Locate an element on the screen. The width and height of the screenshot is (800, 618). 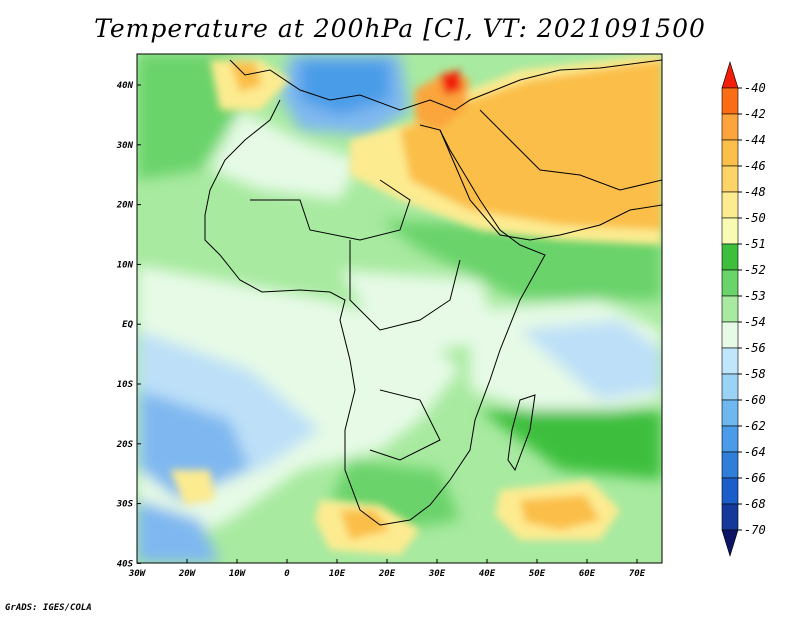
pale-region-sahara is located at coordinates (285, 155).